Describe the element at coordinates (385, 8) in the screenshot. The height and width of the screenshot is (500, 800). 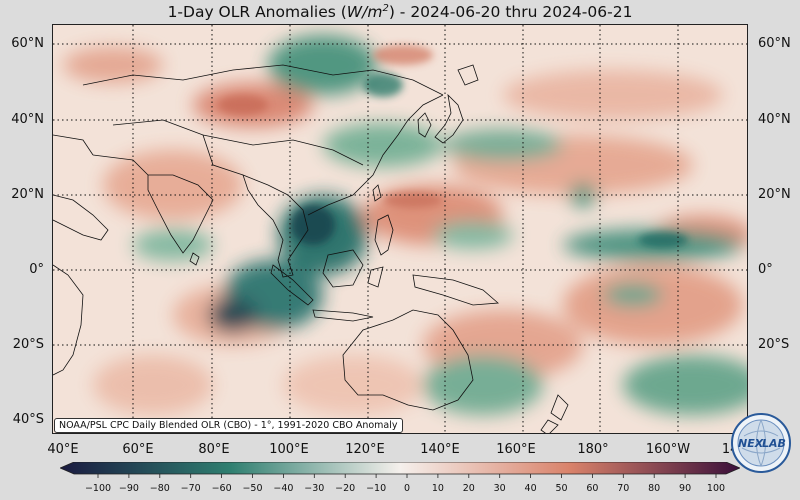
I see `title-unit-exponent: 2` at that location.